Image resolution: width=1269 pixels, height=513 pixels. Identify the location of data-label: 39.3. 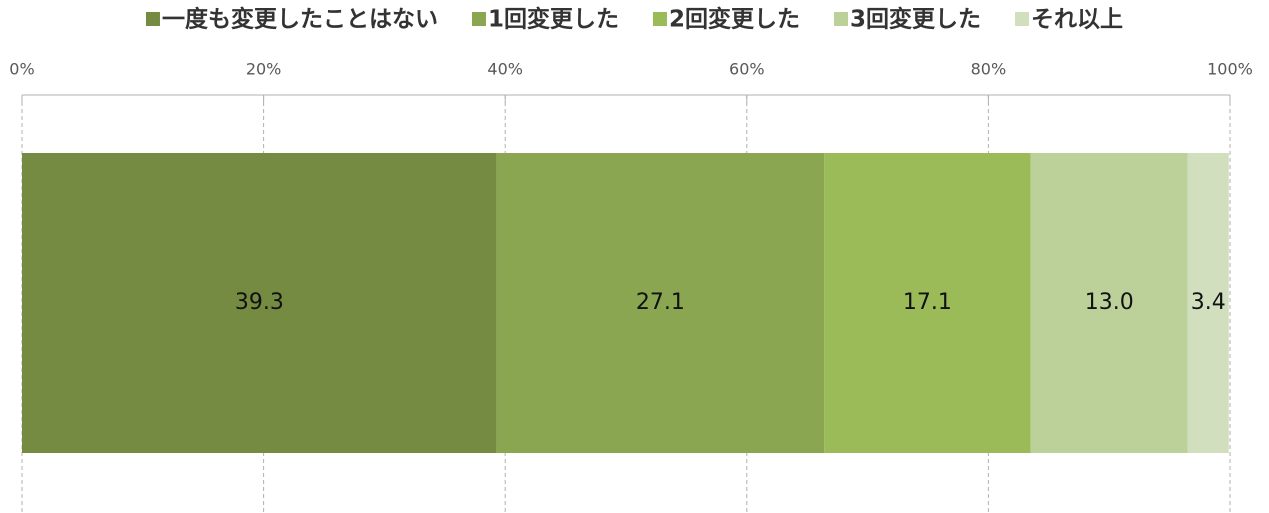
(259, 302).